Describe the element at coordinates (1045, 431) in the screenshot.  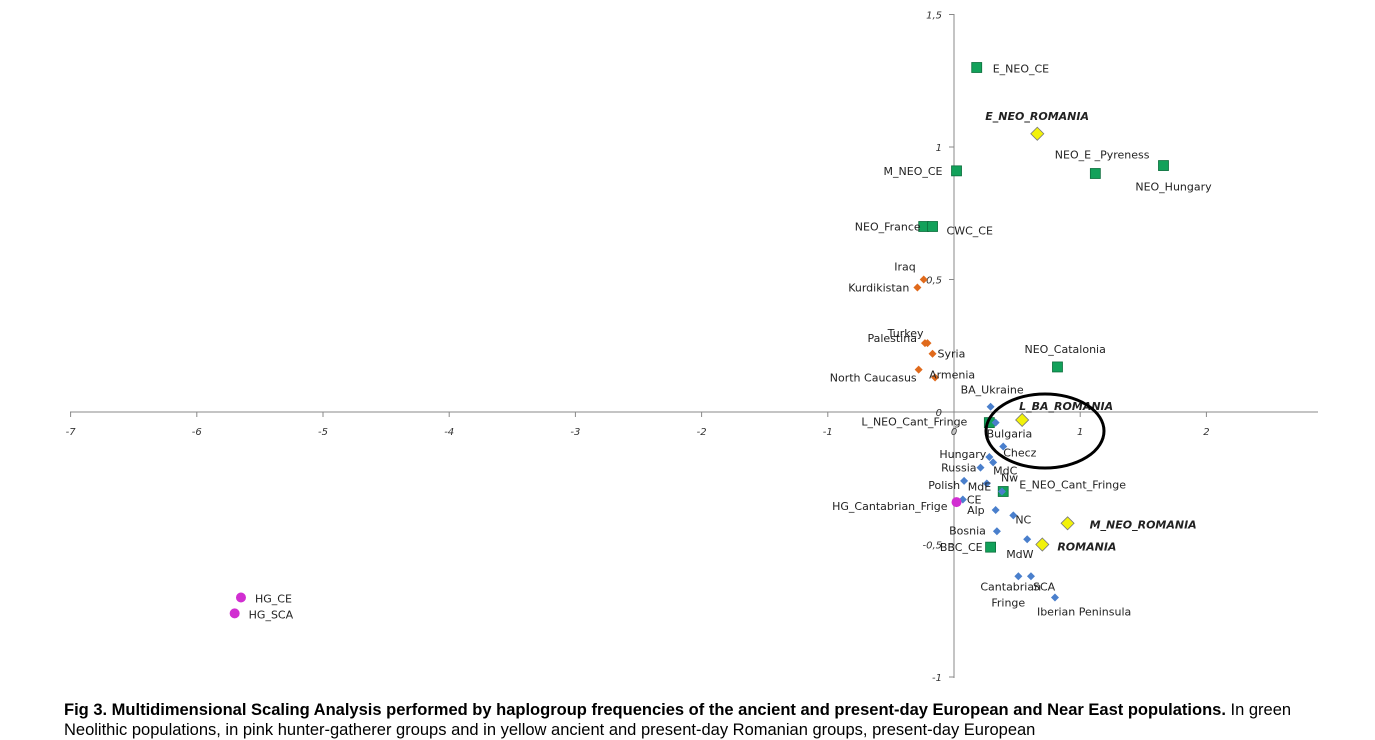
I see `highlight-ellipse` at that location.